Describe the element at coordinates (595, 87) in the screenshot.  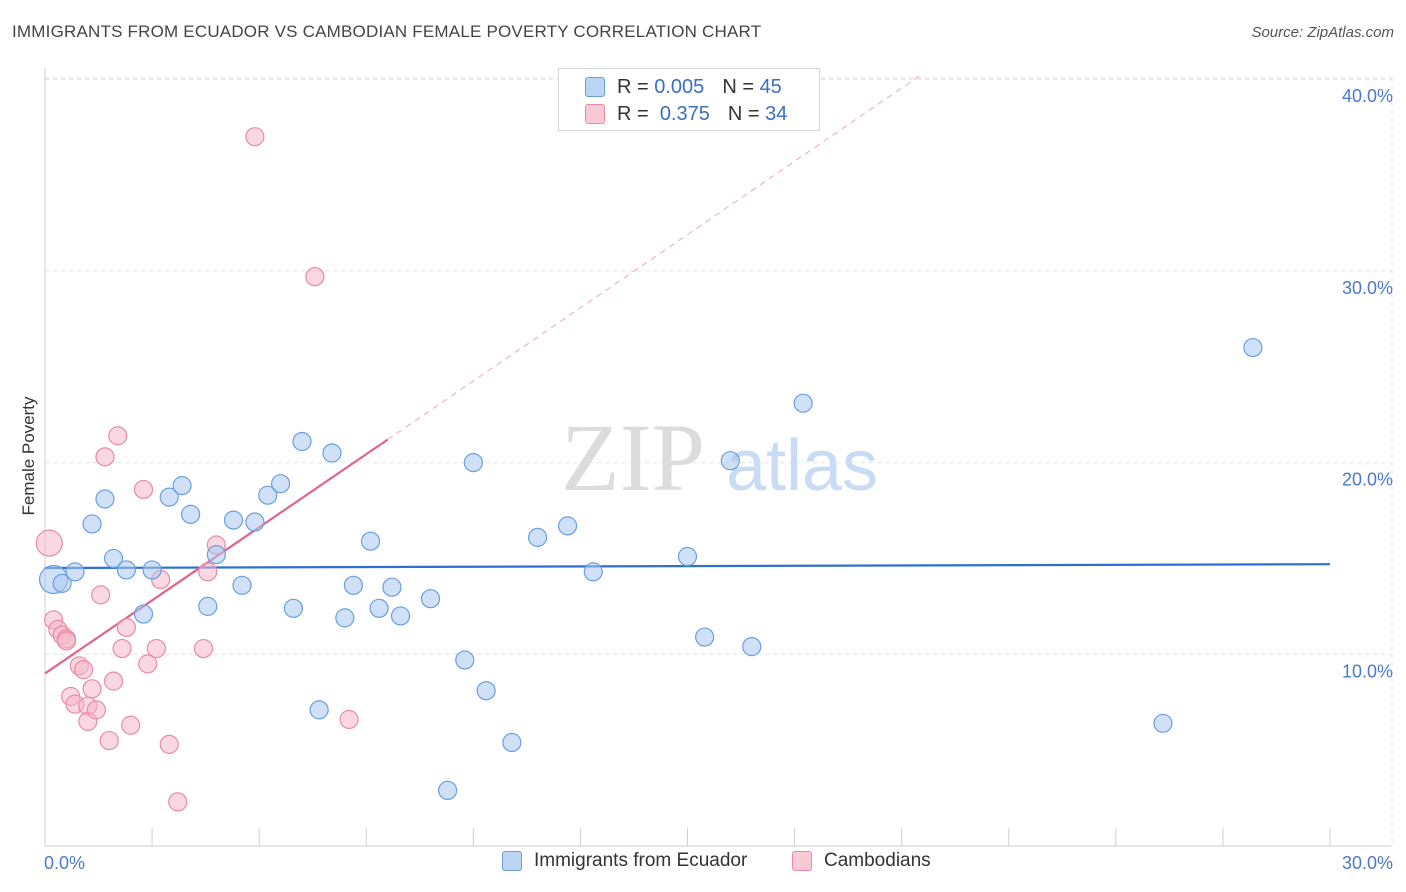
I see `legend-swatch-ecuador` at that location.